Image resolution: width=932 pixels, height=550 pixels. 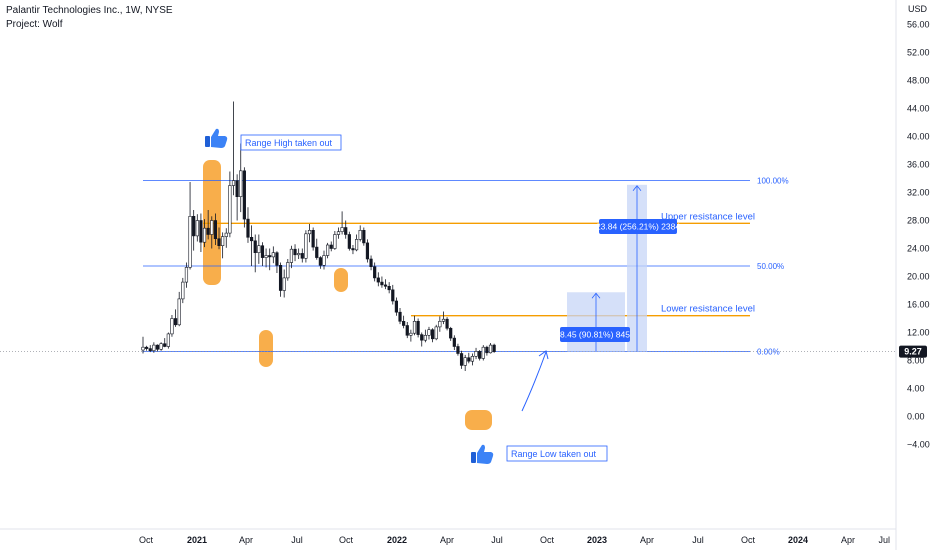 I want to click on y-tick-label: 48.00, so click(x=918, y=81).